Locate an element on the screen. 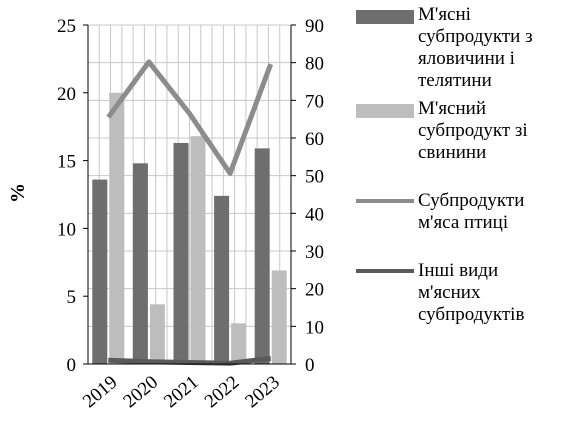 This screenshot has height=425, width=561. y-axis-label: % is located at coordinates (18, 193).